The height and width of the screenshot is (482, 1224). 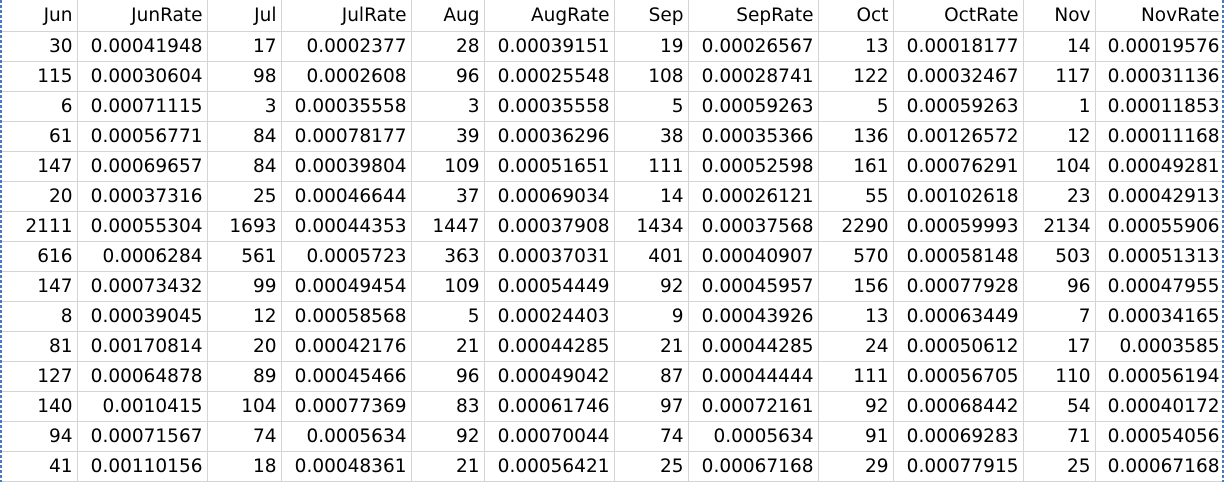 What do you see at coordinates (651, 406) in the screenshot?
I see `cell: 97` at bounding box center [651, 406].